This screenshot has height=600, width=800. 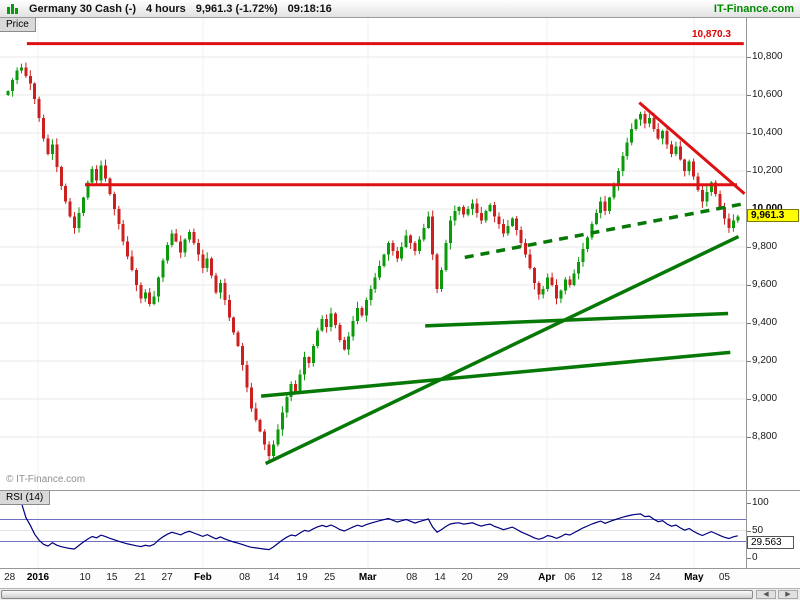 What do you see at coordinates (302, 577) in the screenshot?
I see `time-axis-label: 19` at bounding box center [302, 577].